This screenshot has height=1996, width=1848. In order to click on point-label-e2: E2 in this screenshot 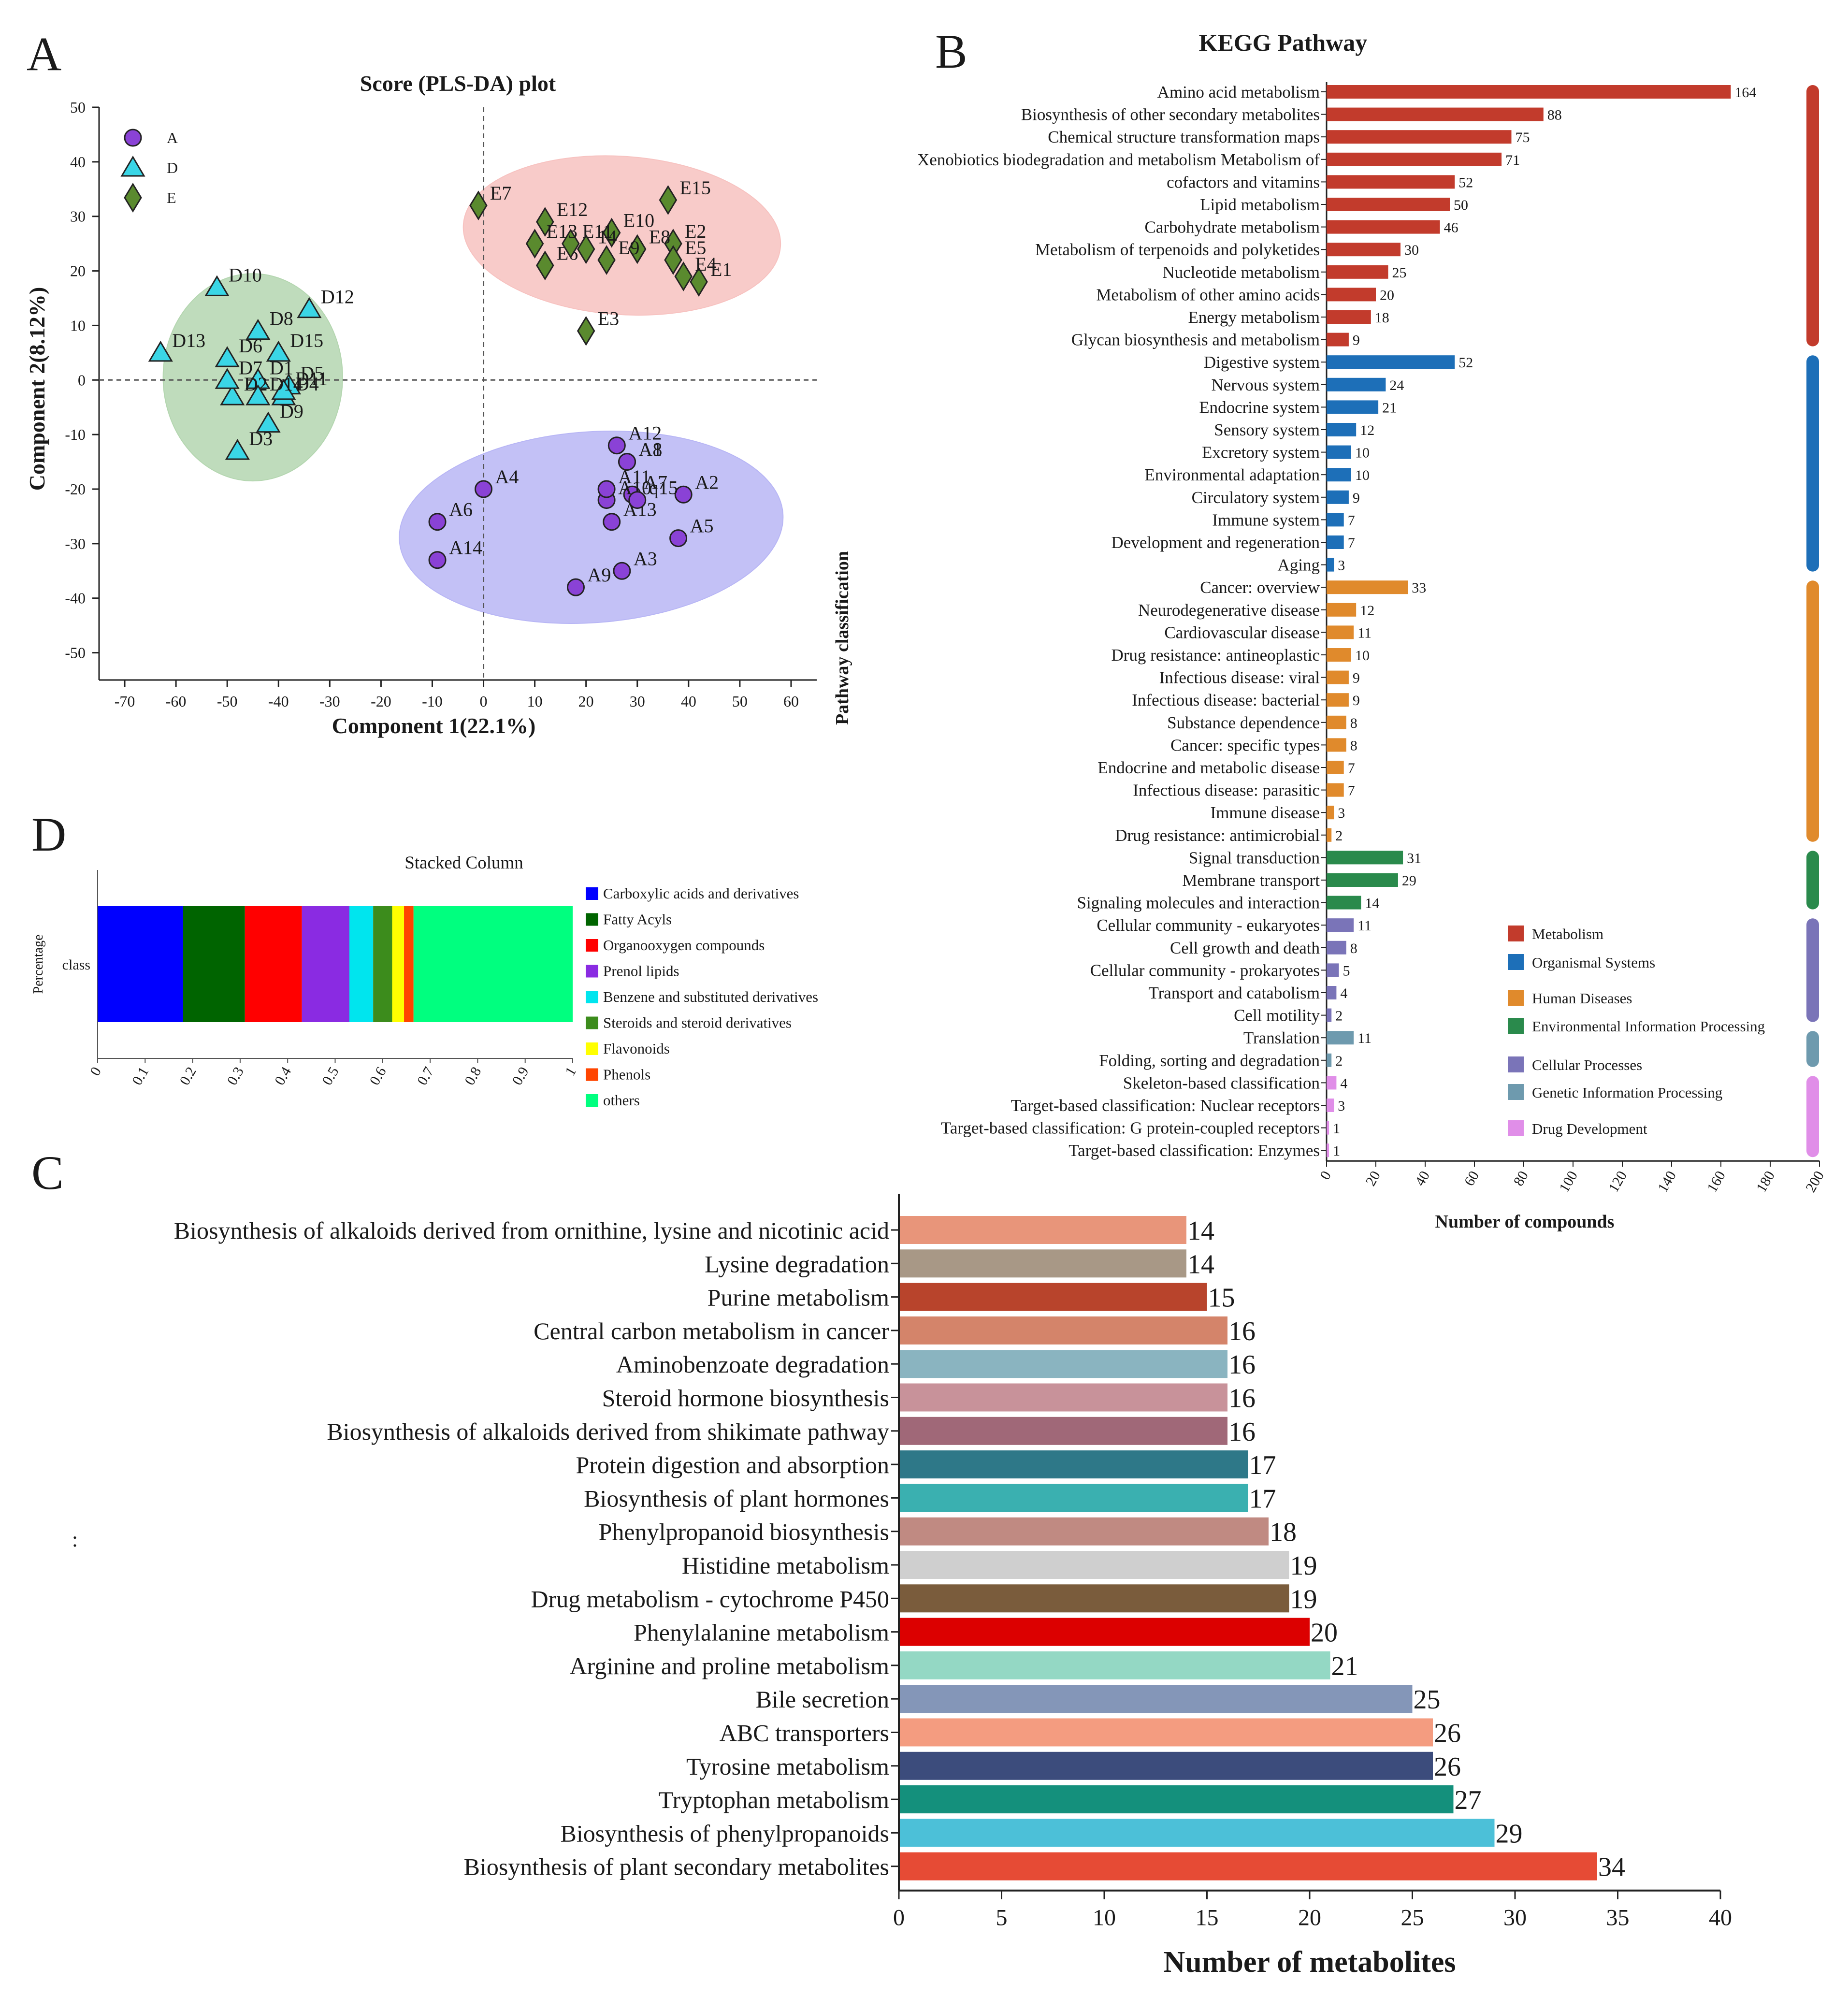, I will do `click(695, 231)`.